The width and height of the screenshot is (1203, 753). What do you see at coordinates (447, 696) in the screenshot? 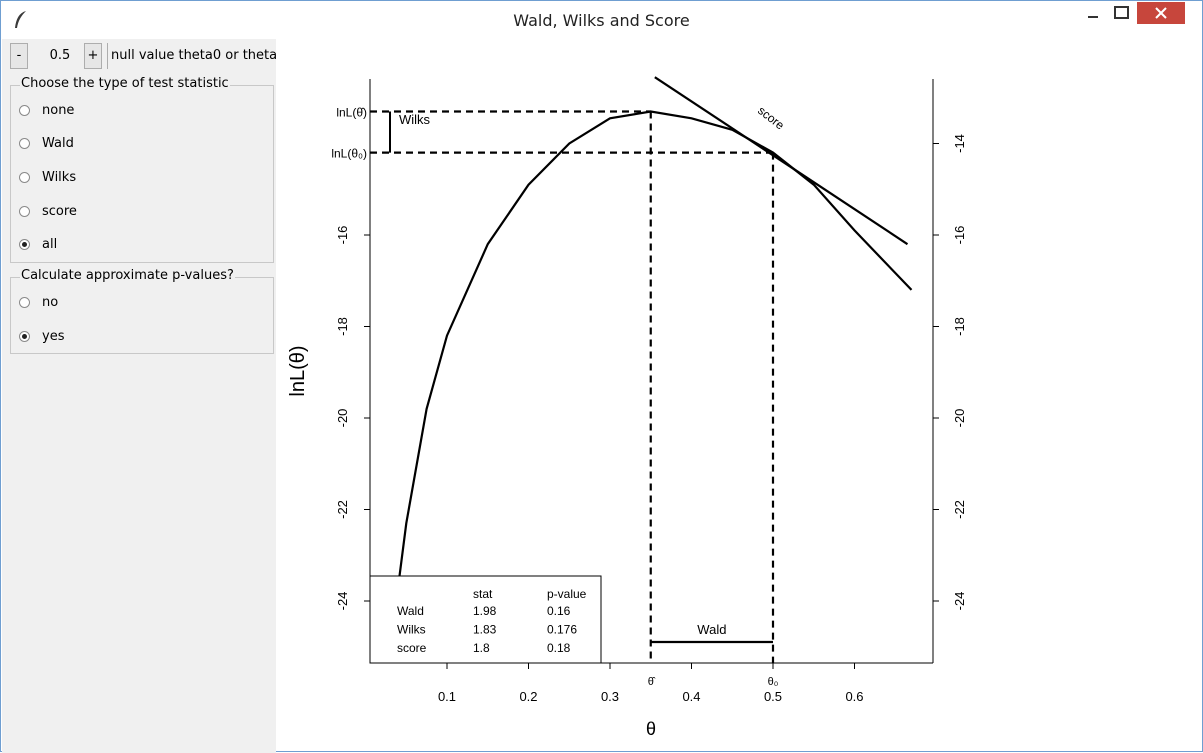
I see `x-tick-label: 0.1` at bounding box center [447, 696].